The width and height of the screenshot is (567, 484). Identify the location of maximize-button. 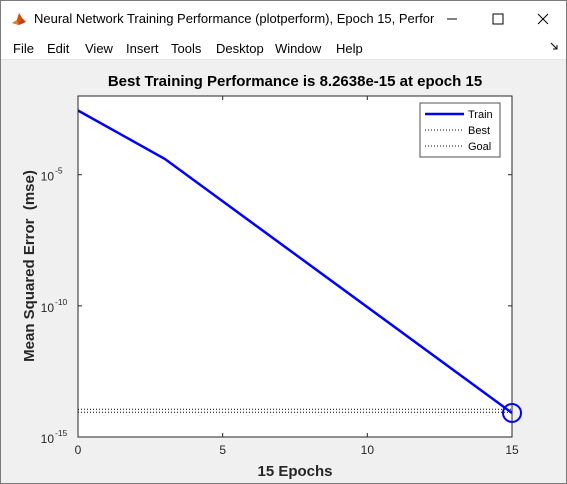
(498, 19).